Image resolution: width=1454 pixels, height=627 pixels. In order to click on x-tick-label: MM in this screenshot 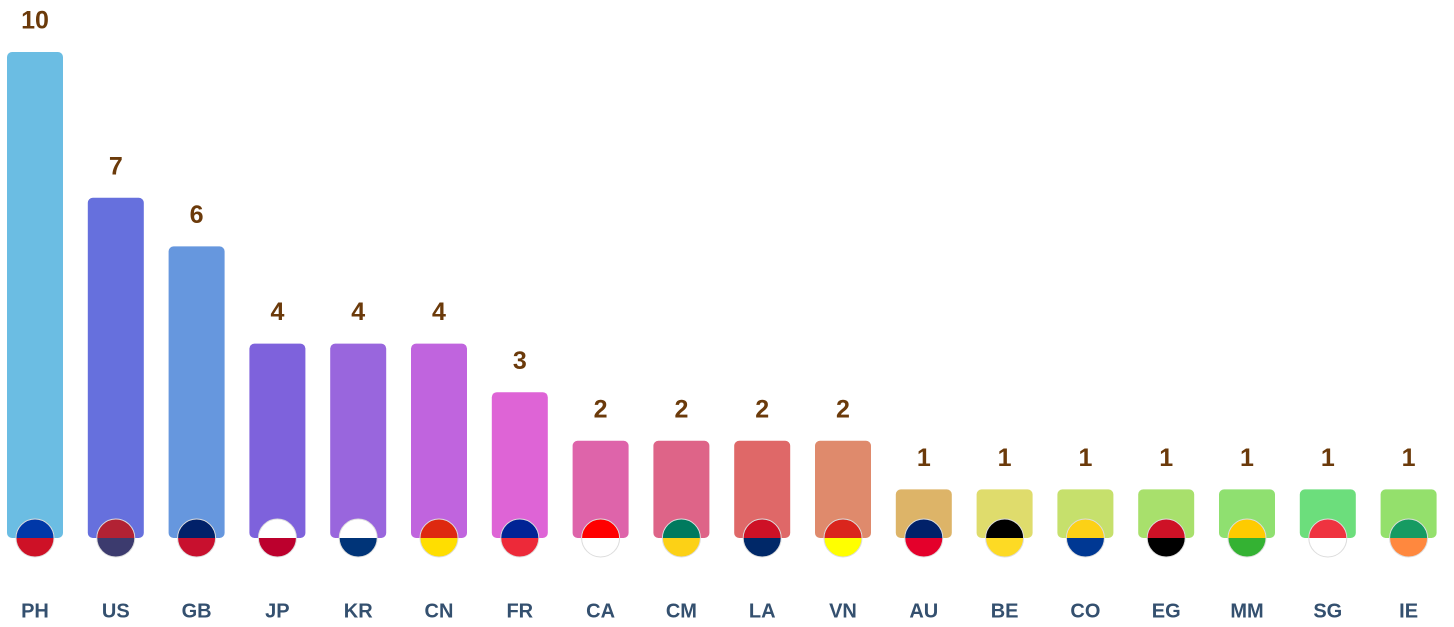, I will do `click(1246, 611)`.